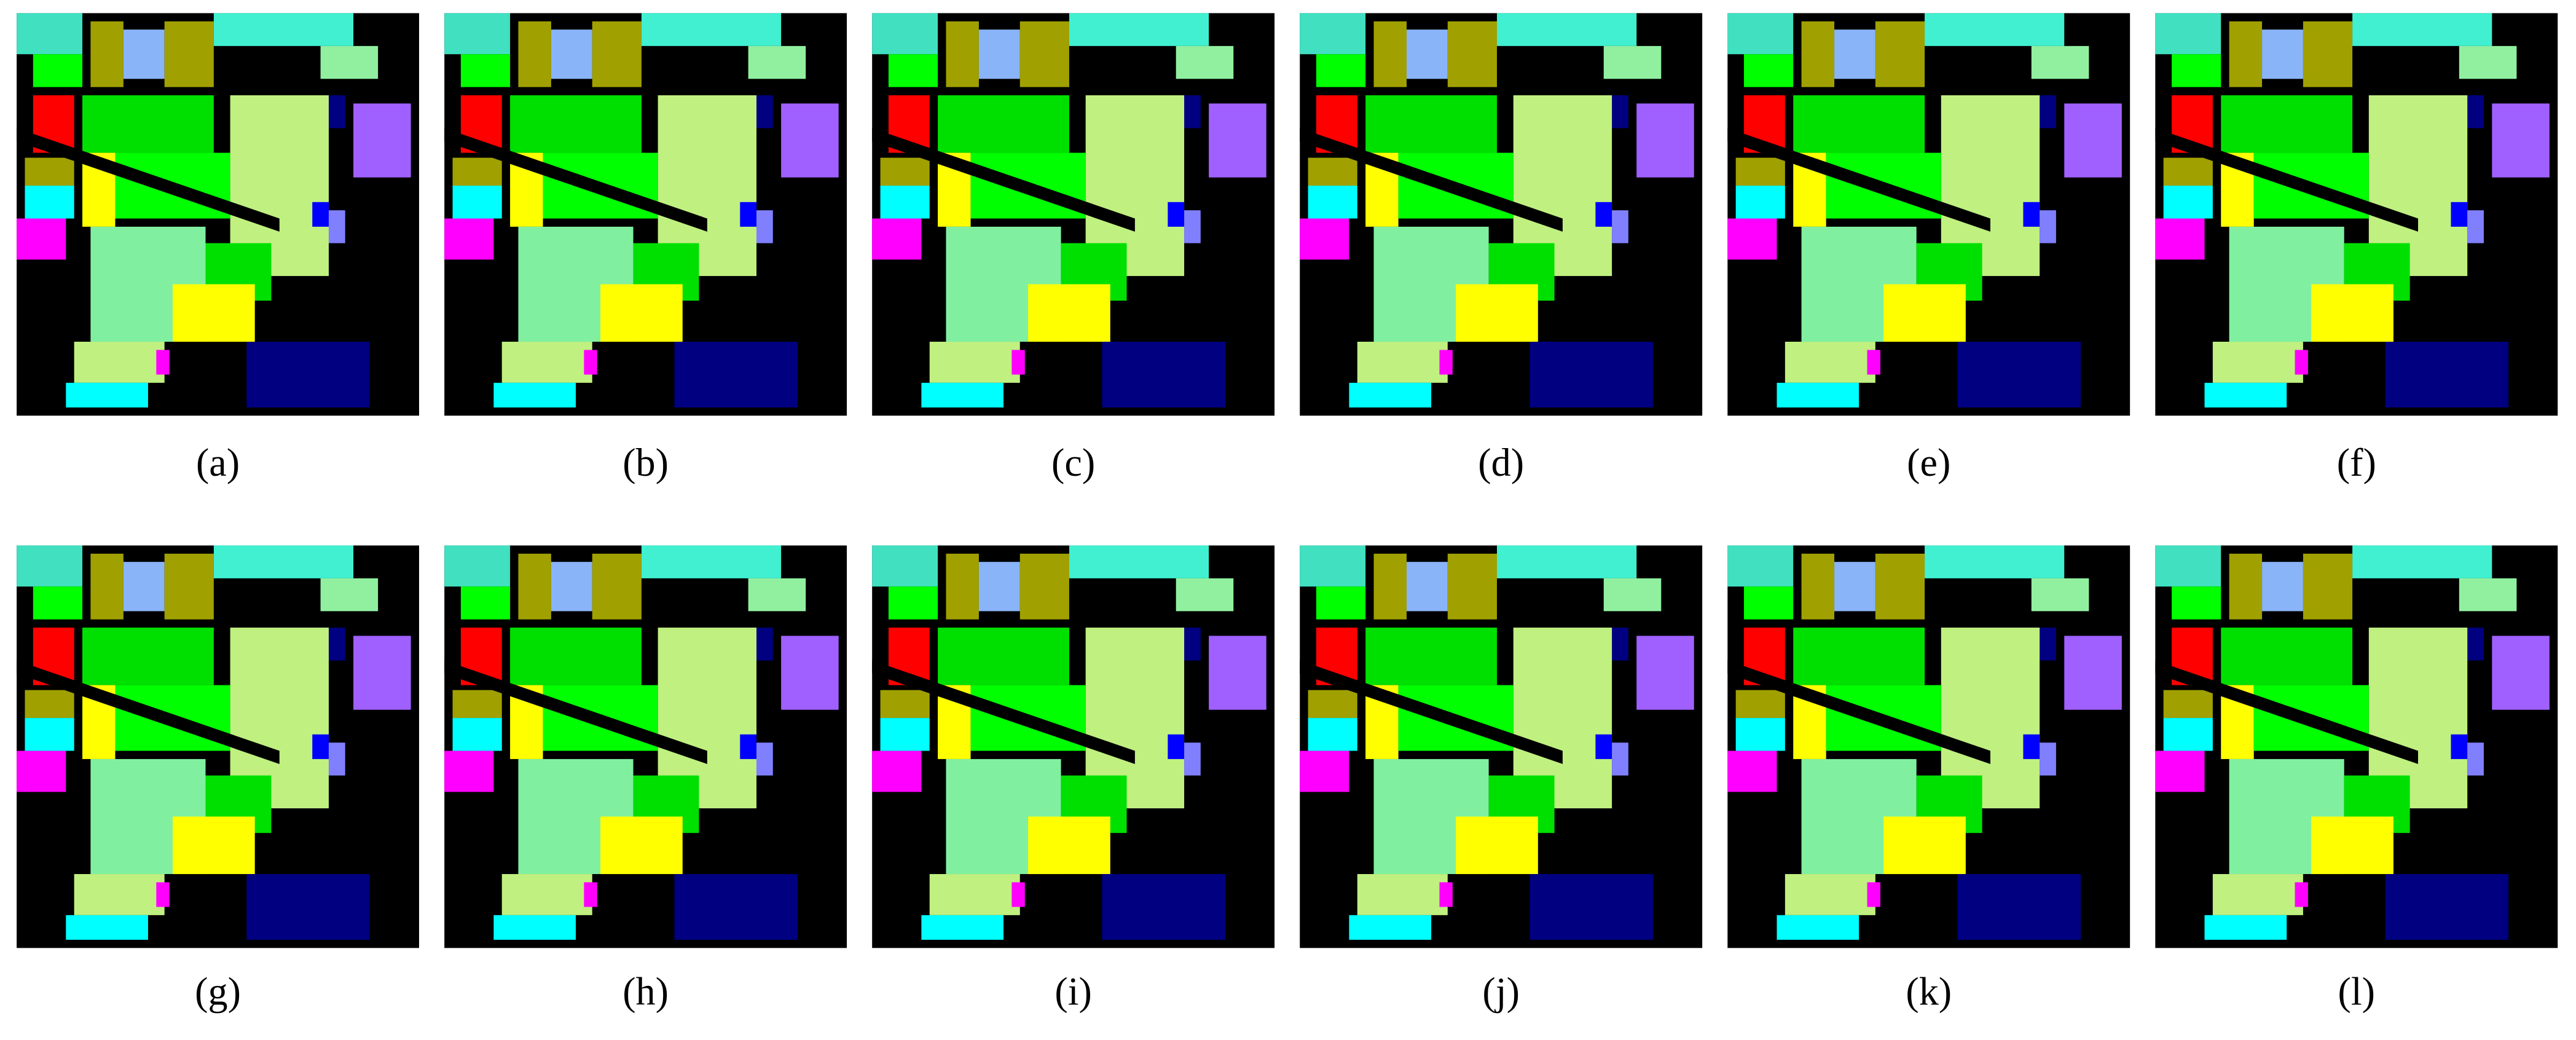 Image resolution: width=2576 pixels, height=1040 pixels. I want to click on panel-label: (a), so click(218, 462).